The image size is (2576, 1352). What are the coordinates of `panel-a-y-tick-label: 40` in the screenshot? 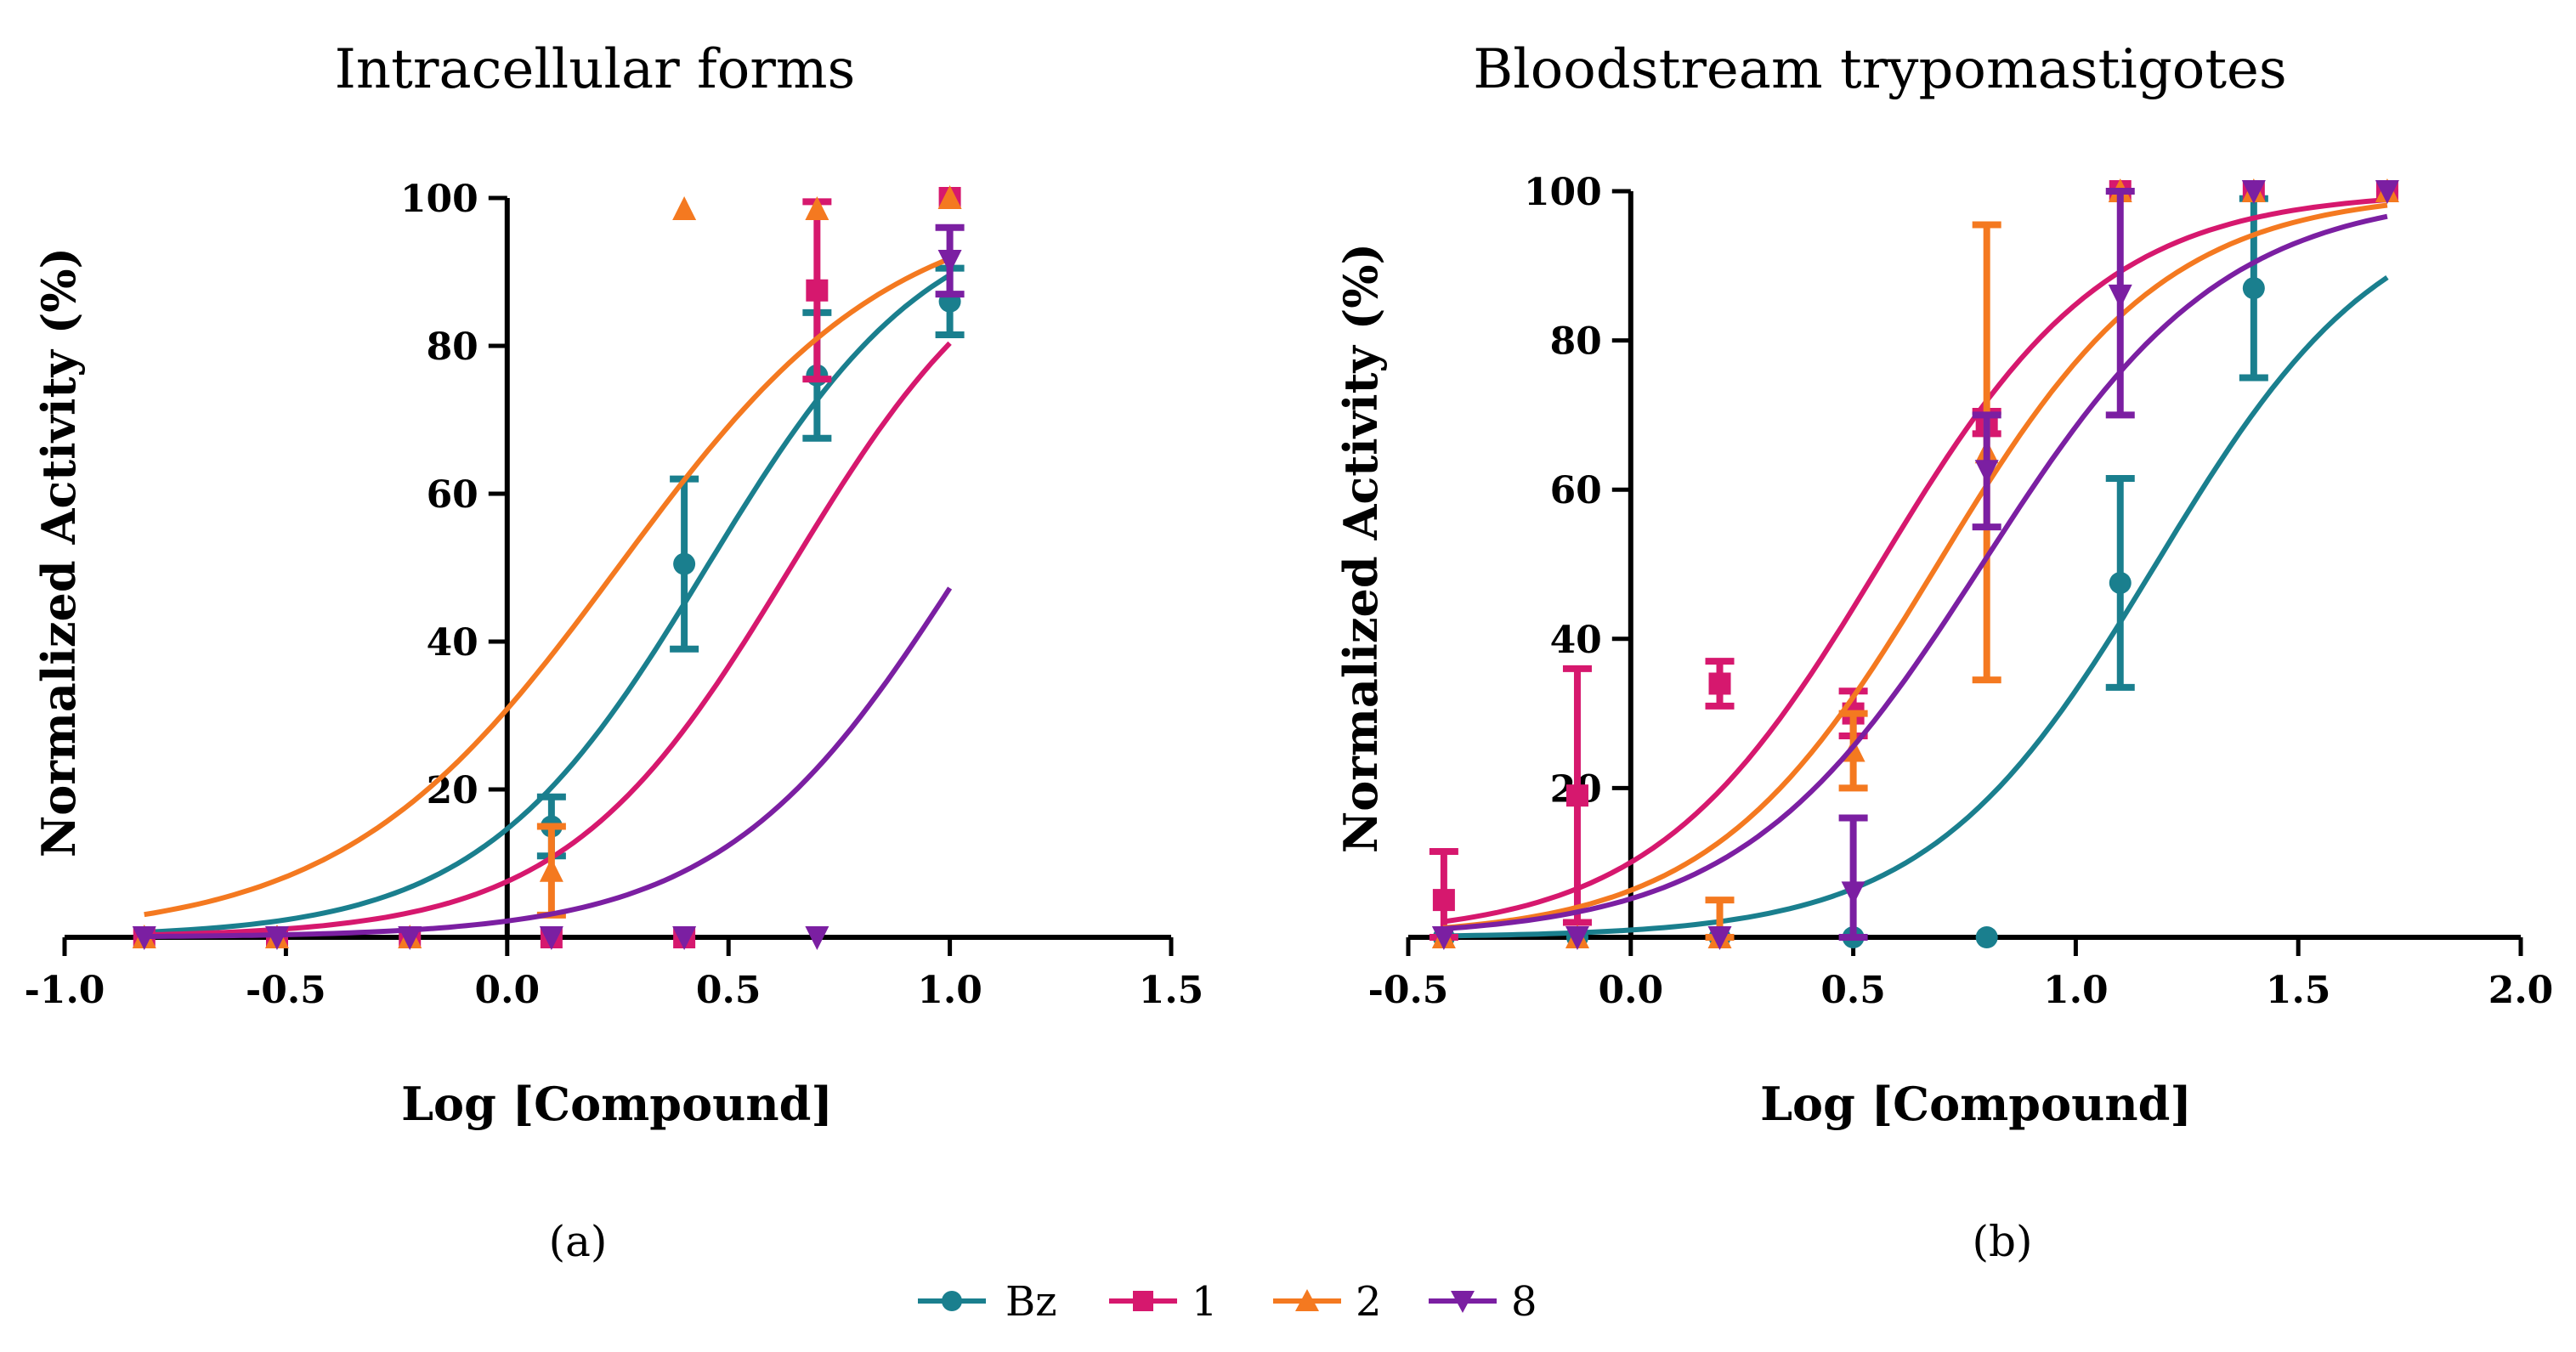 It's located at (452, 643).